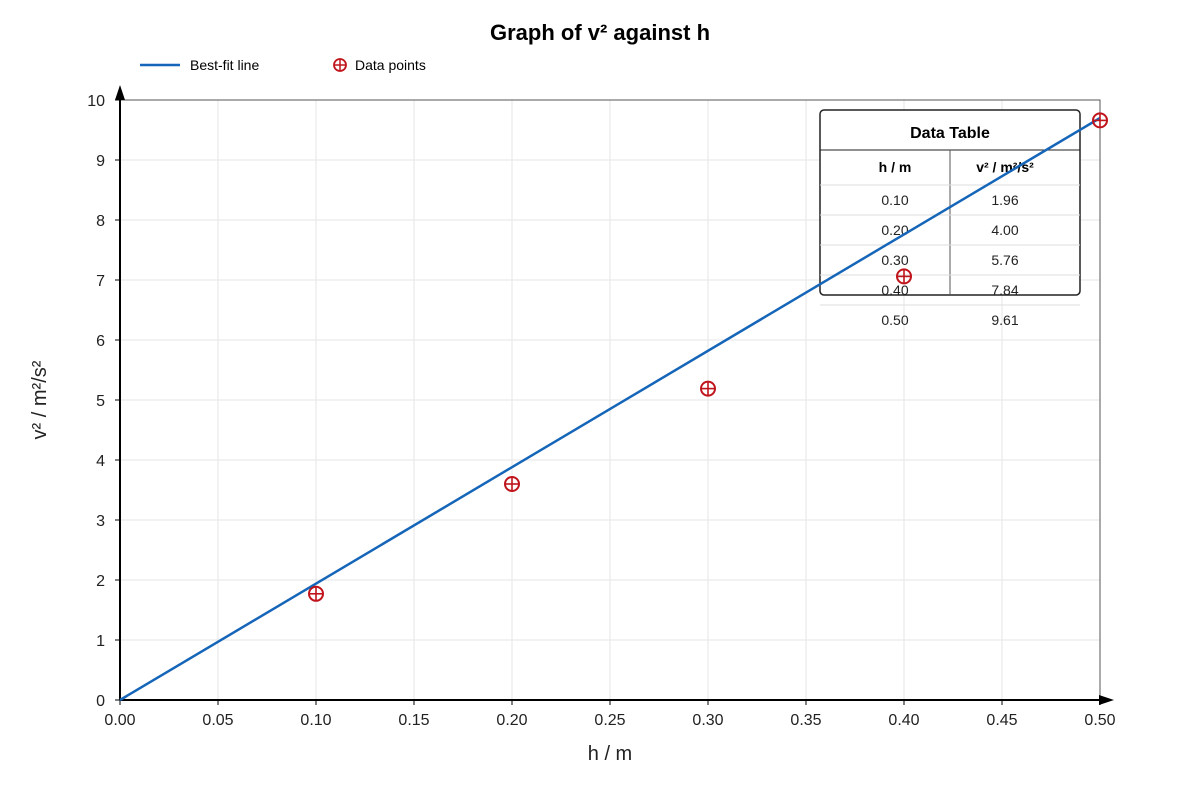 This screenshot has width=1200, height=805. Describe the element at coordinates (340, 65) in the screenshot. I see `legend-marker-swatch` at that location.